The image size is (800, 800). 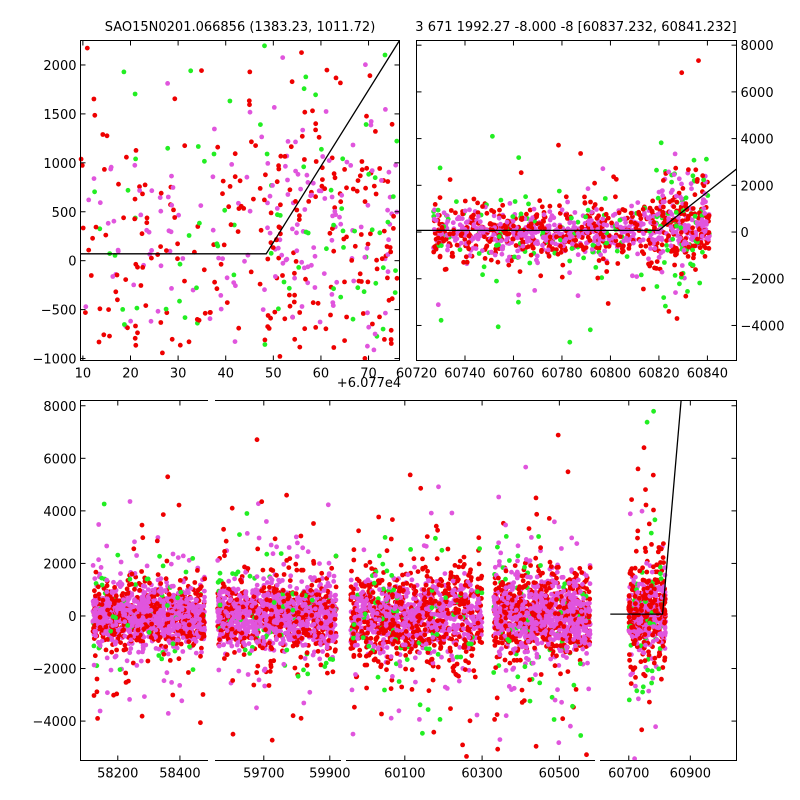 I want to click on y-tick-label: 8000, so click(x=757, y=46).